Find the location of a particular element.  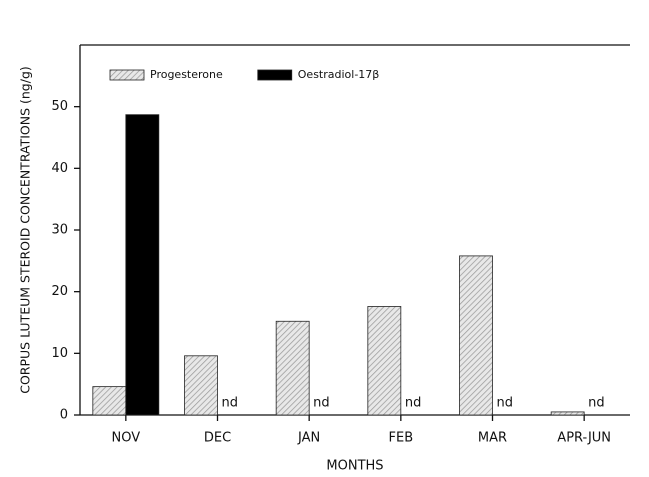

legend-label: Oestradiol-17β is located at coordinates (339, 74).